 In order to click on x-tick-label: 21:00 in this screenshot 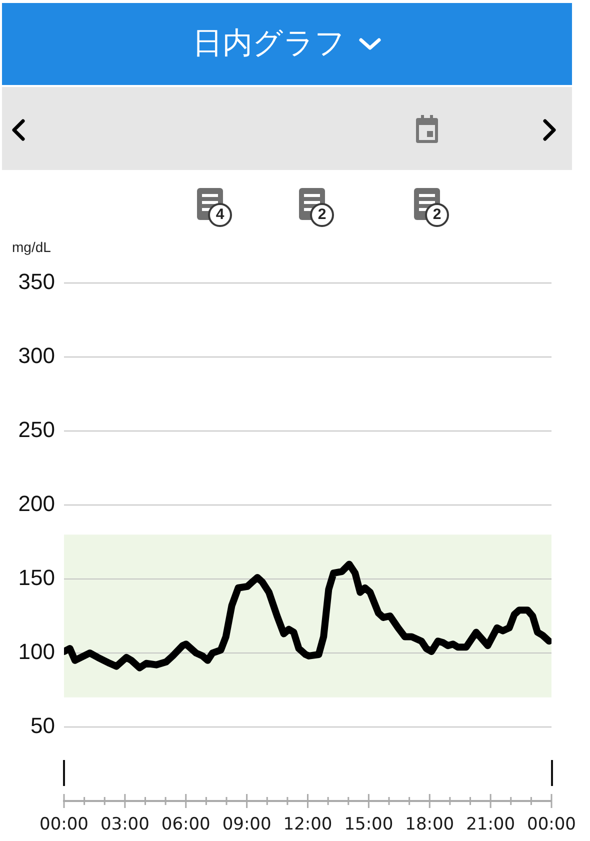, I will do `click(491, 824)`.